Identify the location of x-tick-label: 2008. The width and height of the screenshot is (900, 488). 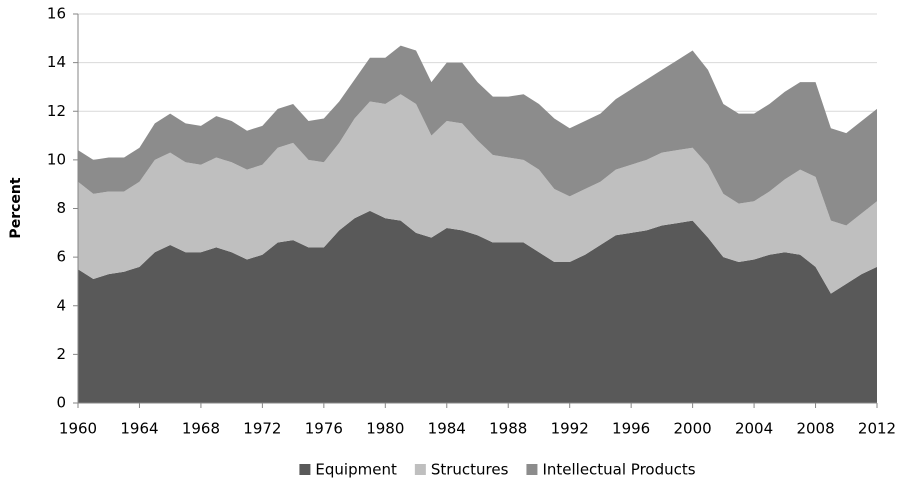
(815, 429).